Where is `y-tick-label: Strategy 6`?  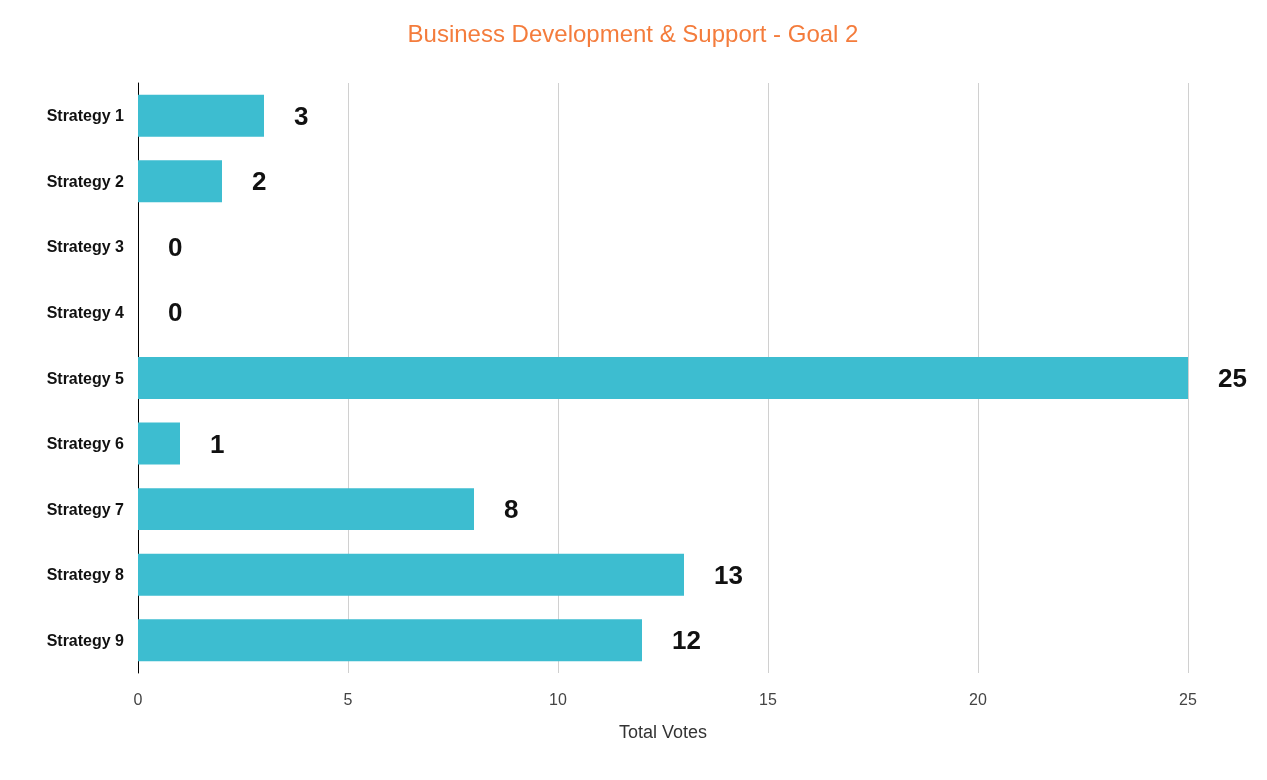
y-tick-label: Strategy 6 is located at coordinates (85, 444).